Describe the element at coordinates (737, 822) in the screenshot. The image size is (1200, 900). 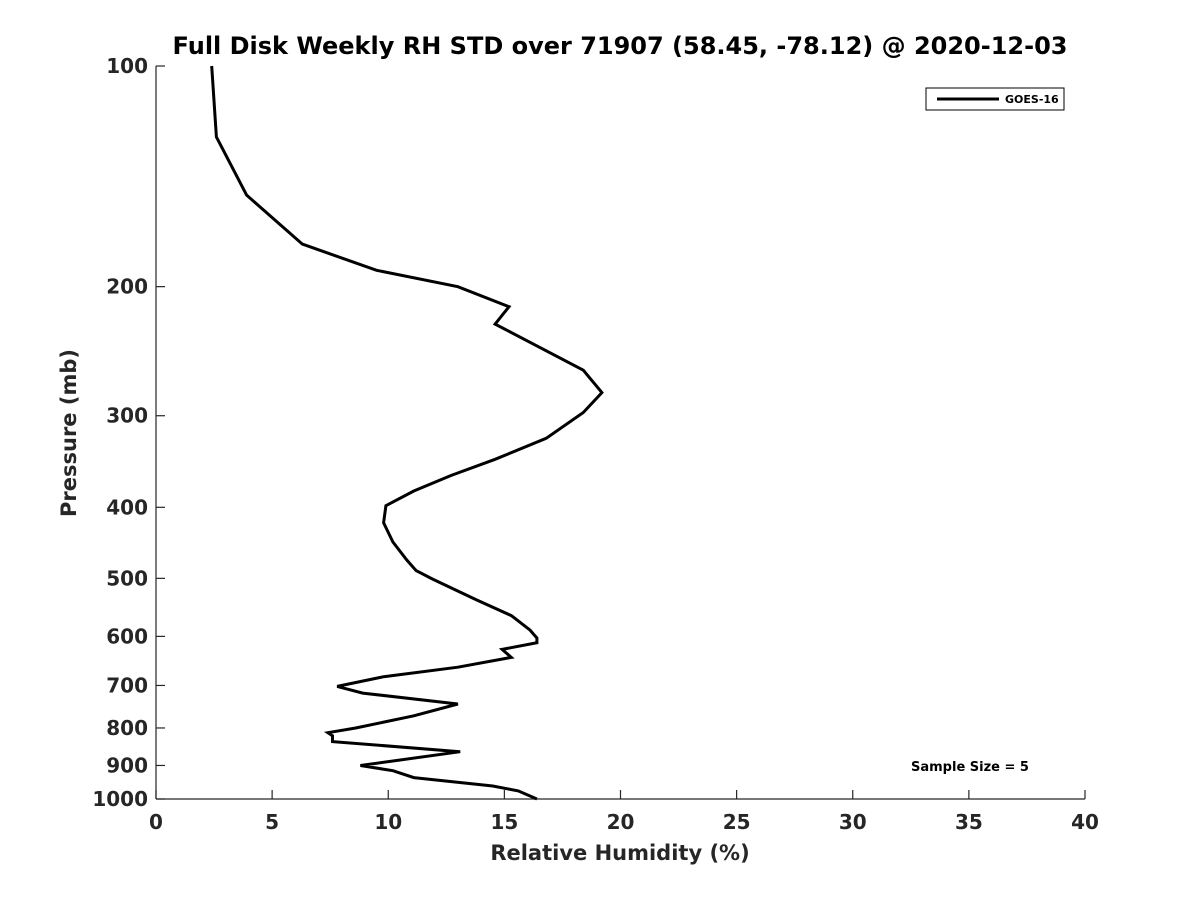
I see `x-tick-label: 25` at that location.